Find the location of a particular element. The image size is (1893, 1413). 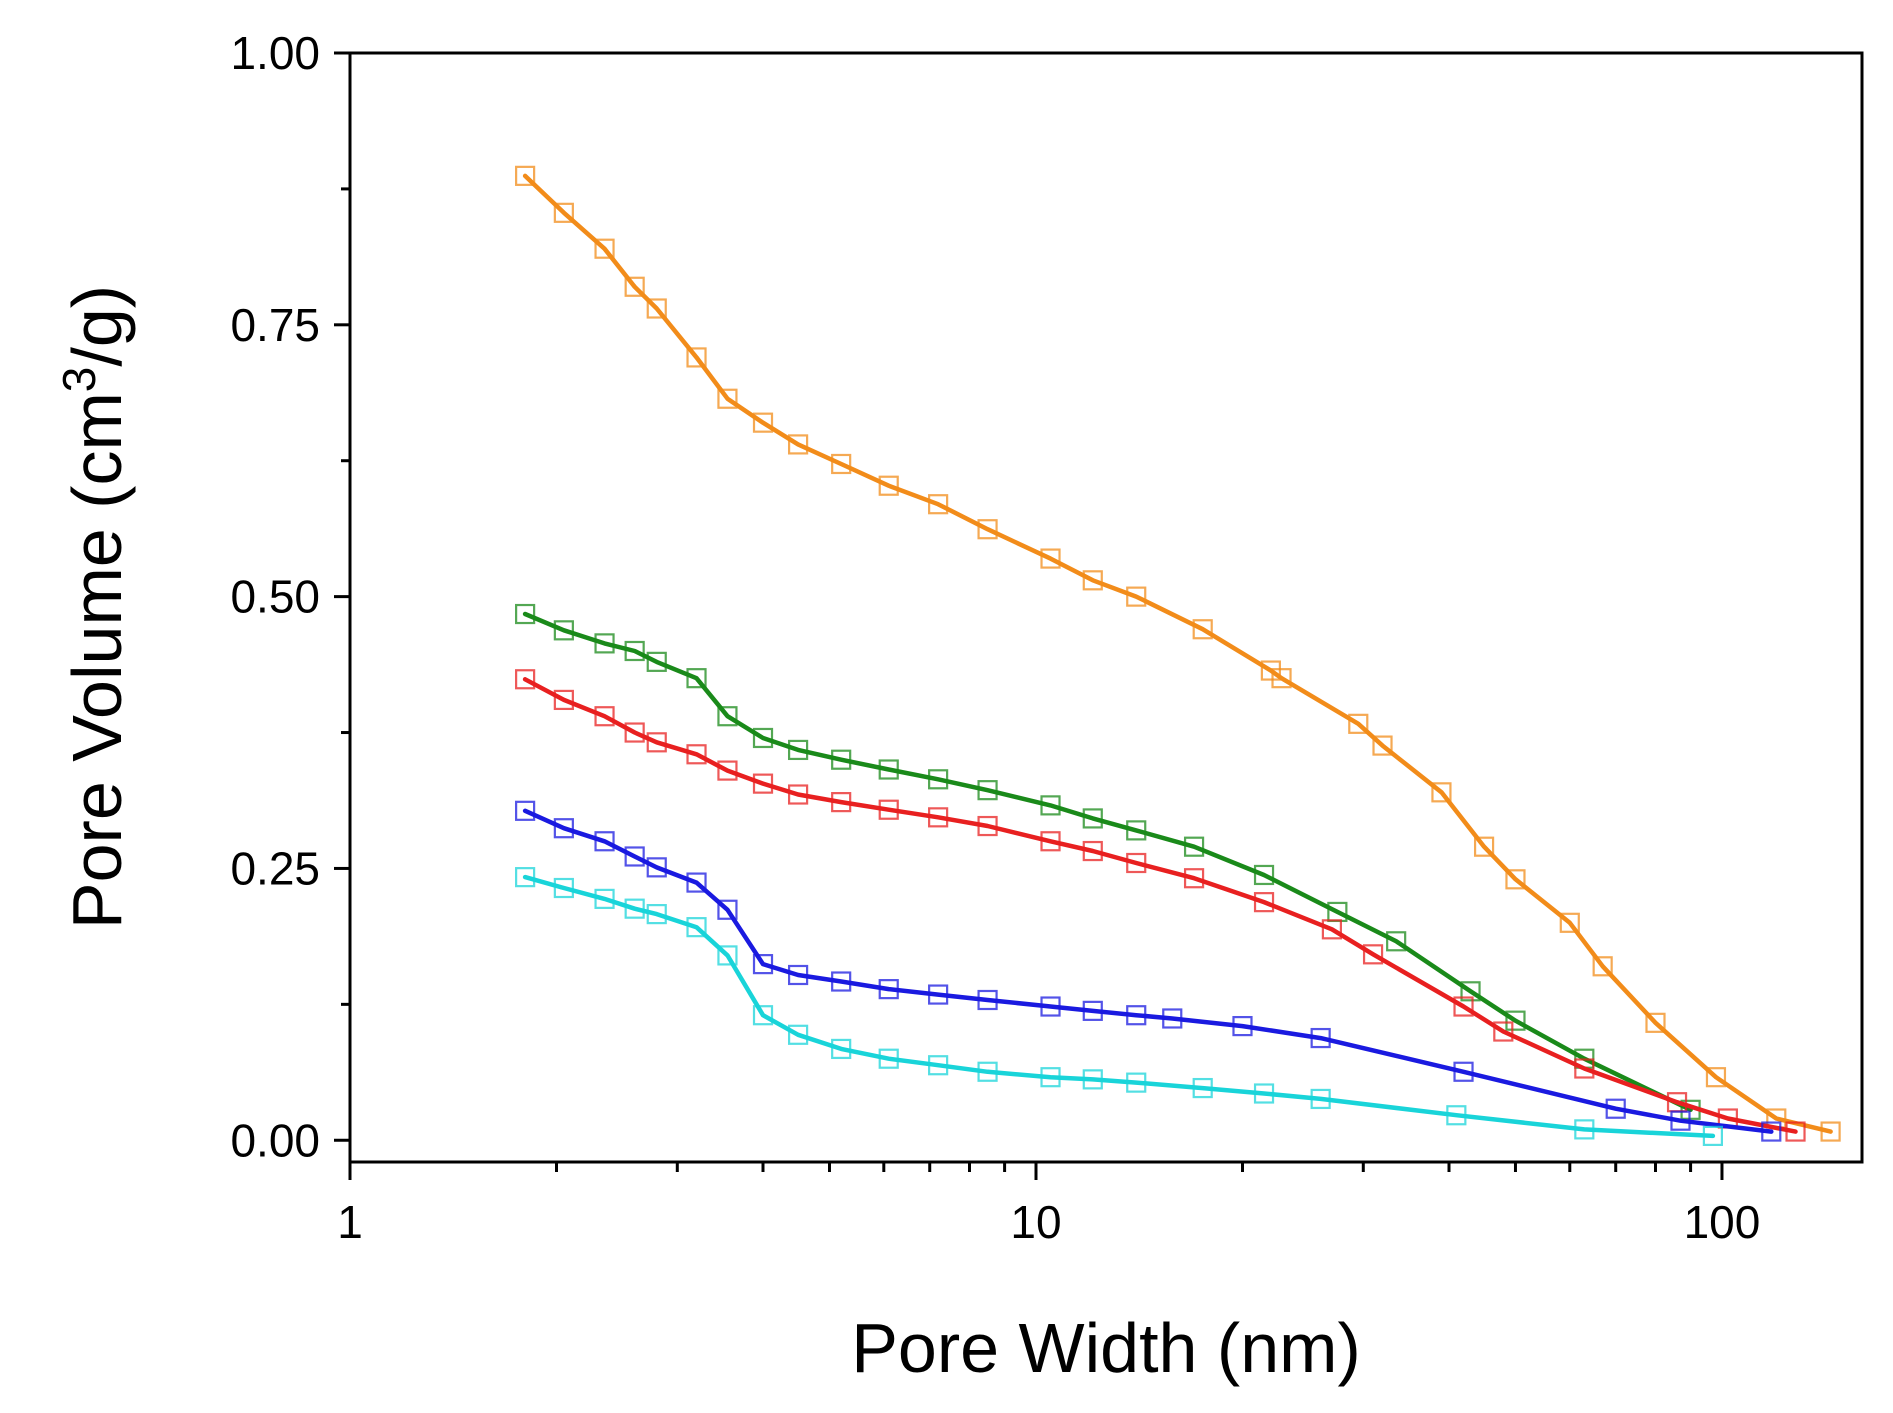

x-tick-label: 10 is located at coordinates (1035, 1222).